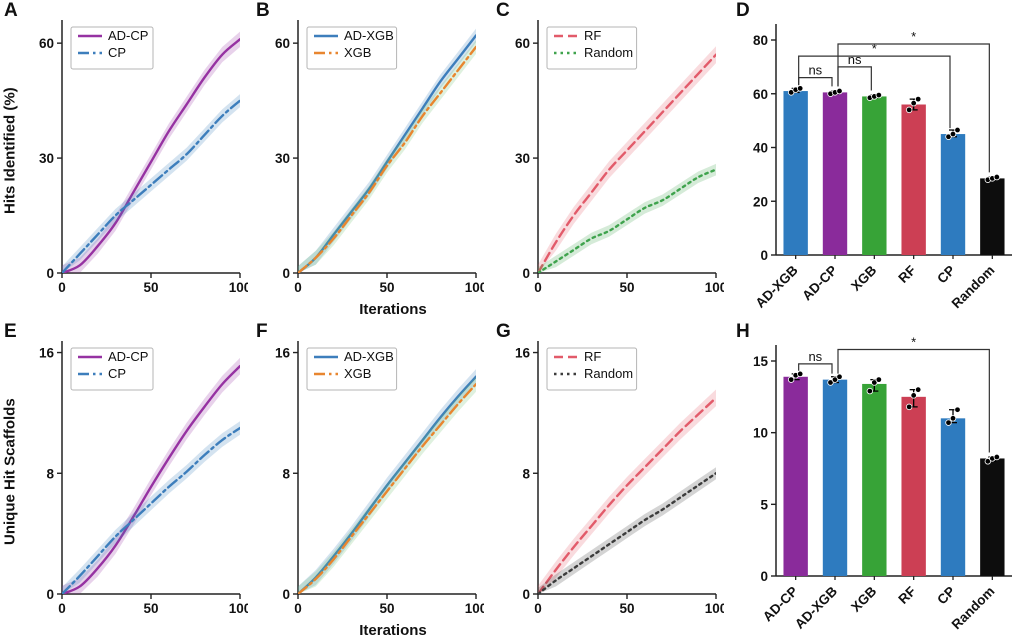 This screenshot has height=642, width=1024. Describe the element at coordinates (503, 331) in the screenshot. I see `panel-letter-G: G` at that location.